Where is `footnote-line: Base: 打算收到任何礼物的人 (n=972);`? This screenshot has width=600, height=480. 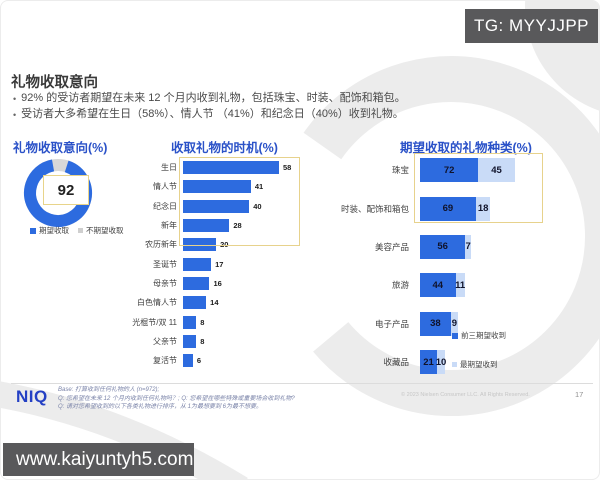
footnote-line: Base: 打算收到任何礼物的人 (n=972); is located at coordinates (109, 390).